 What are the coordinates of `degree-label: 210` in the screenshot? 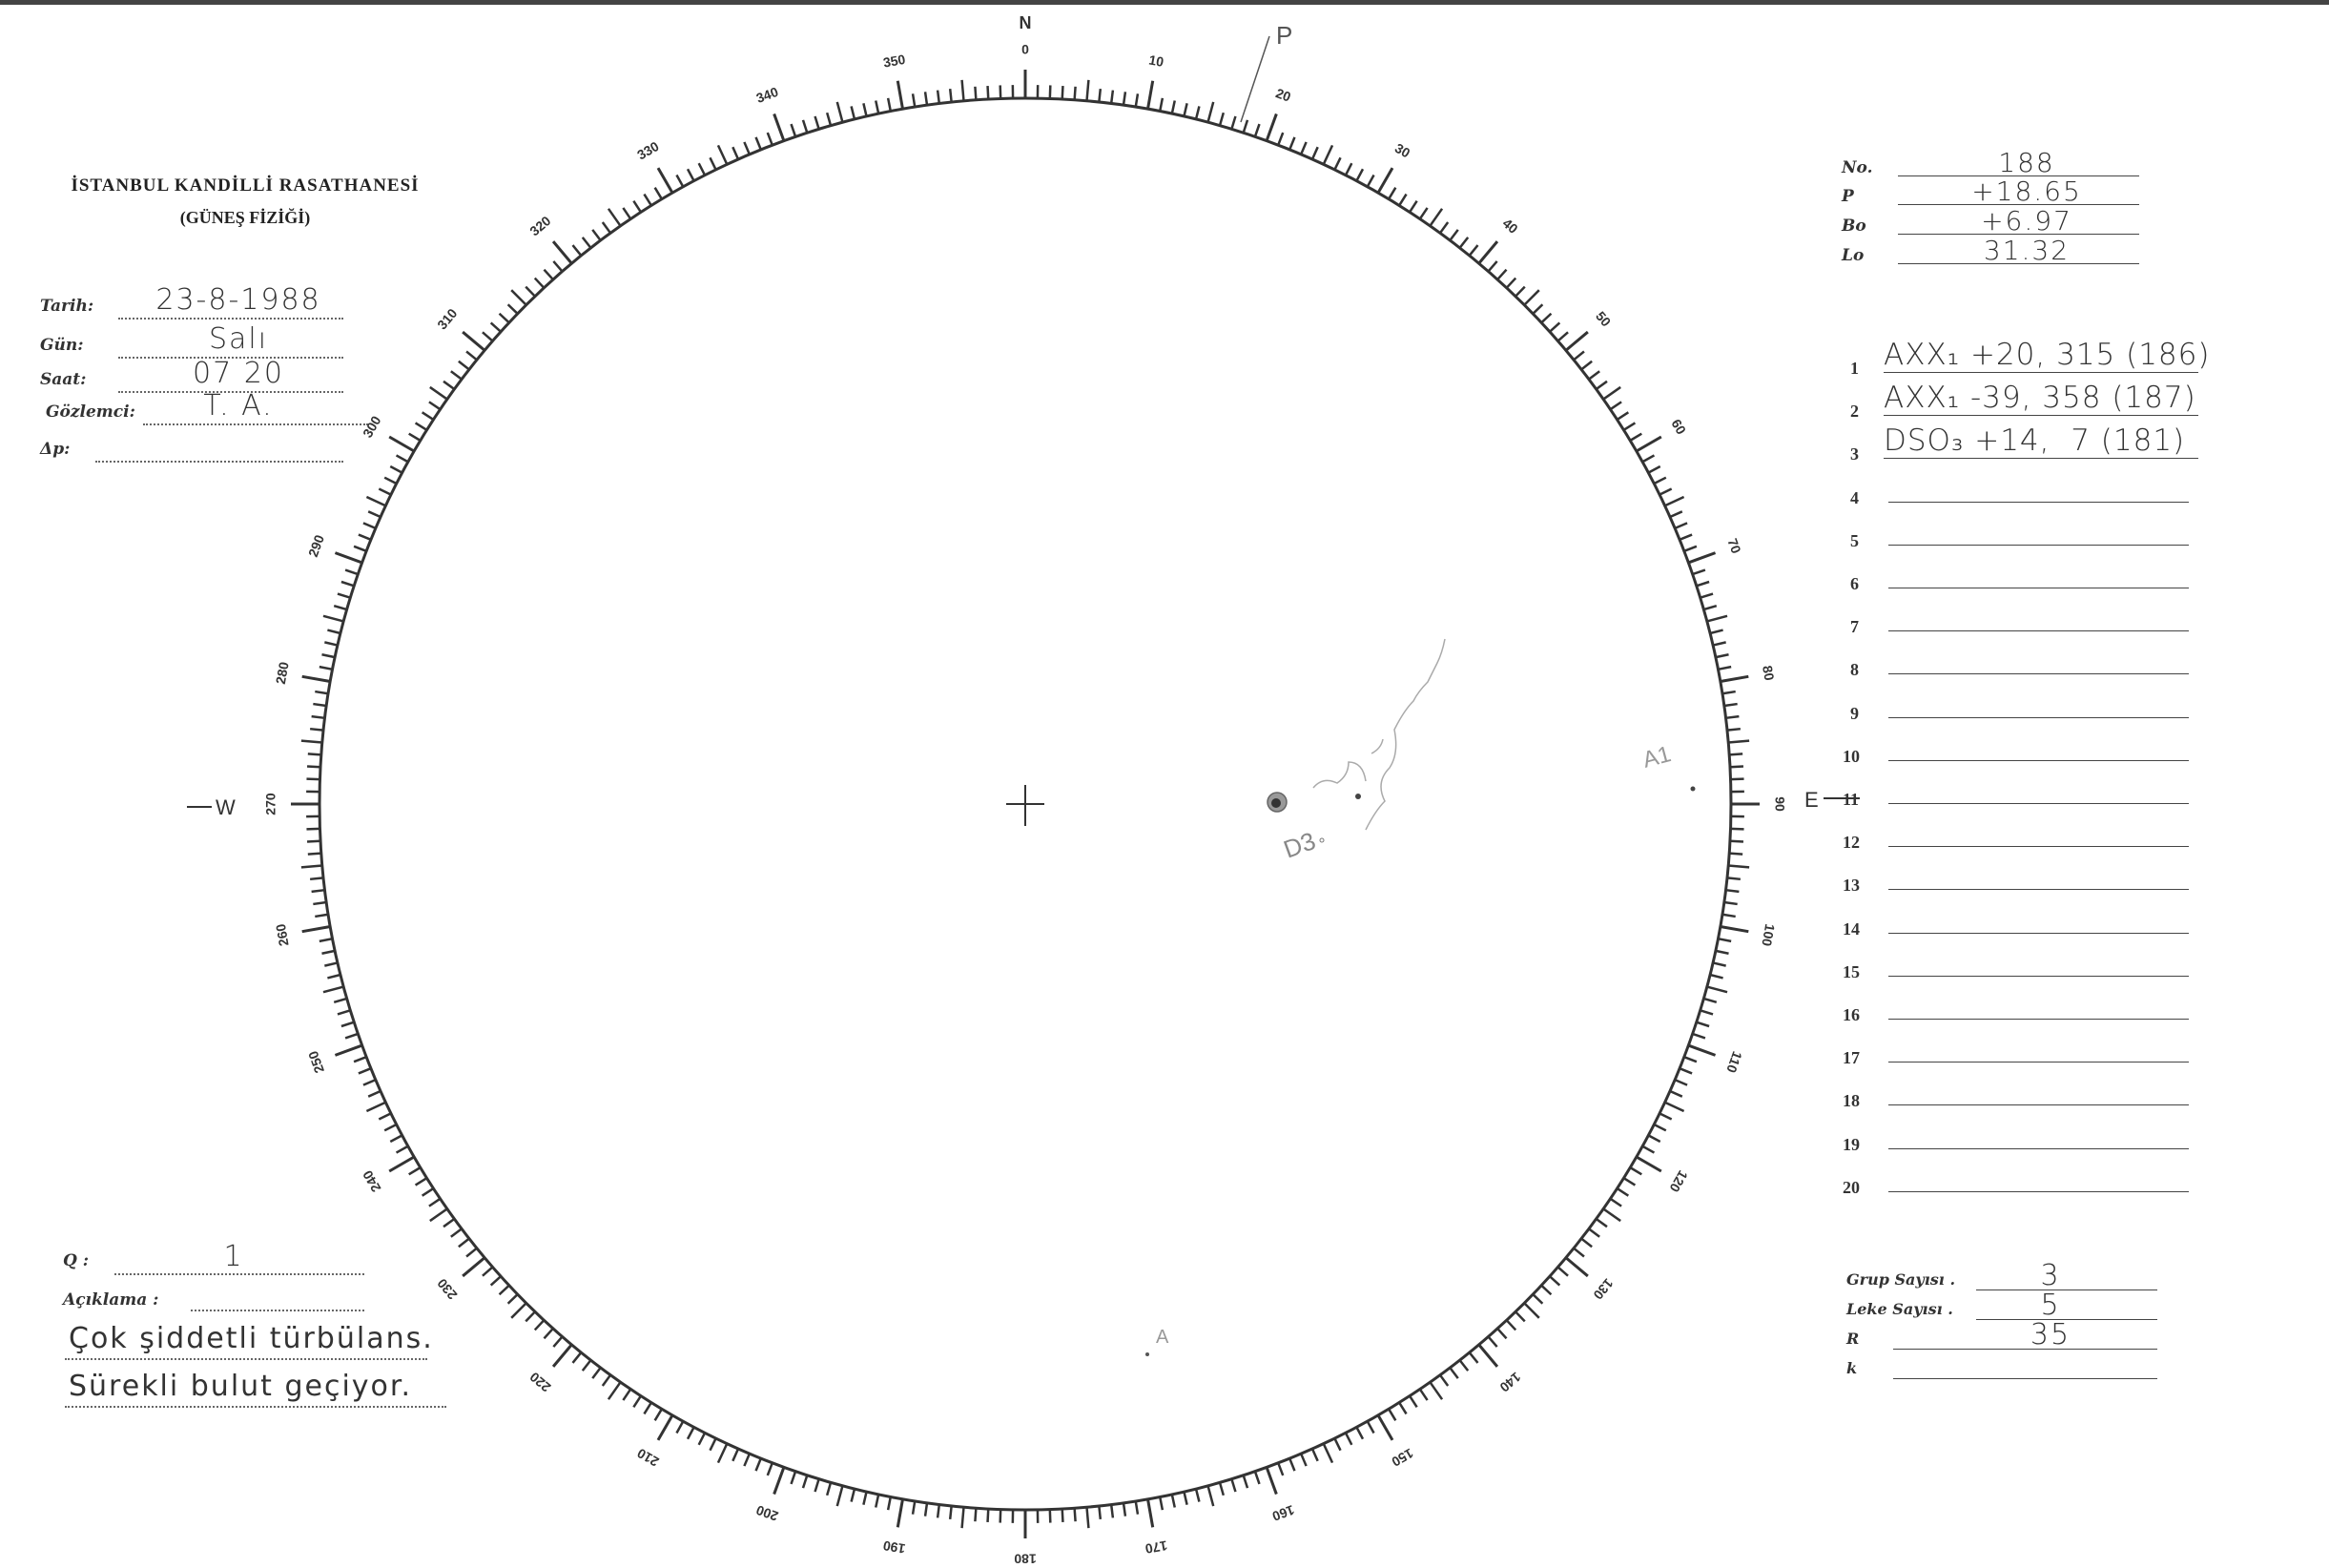 It's located at (647, 1458).